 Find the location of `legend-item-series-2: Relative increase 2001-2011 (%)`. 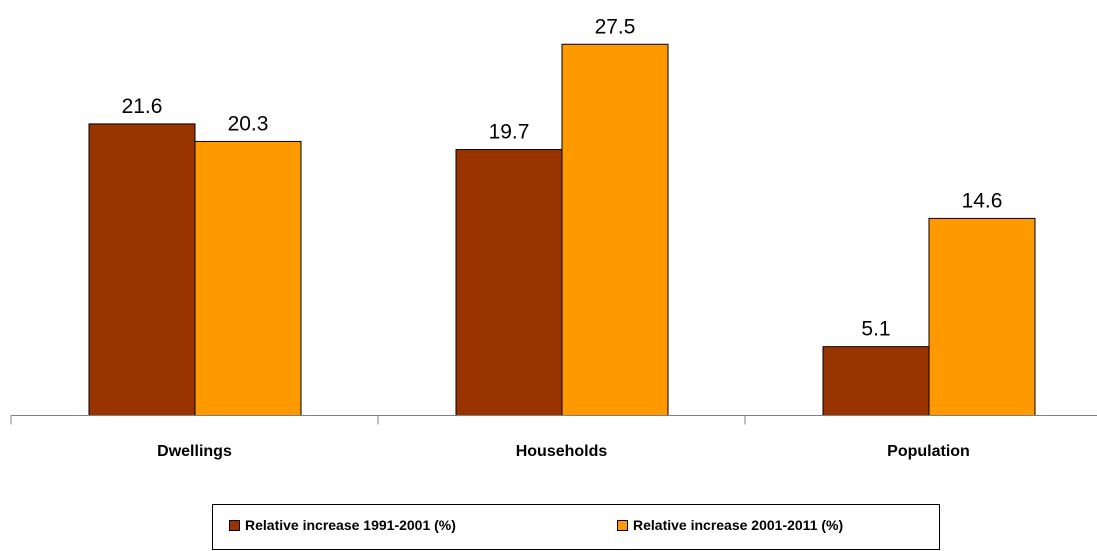

legend-item-series-2: Relative increase 2001-2011 (%) is located at coordinates (730, 525).